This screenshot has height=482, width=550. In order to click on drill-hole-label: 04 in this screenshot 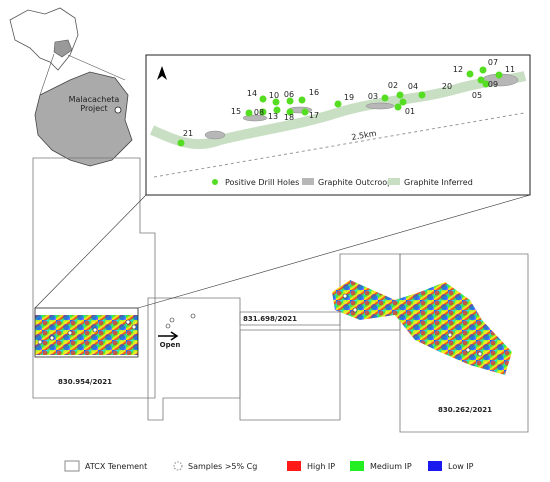, I will do `click(413, 86)`.